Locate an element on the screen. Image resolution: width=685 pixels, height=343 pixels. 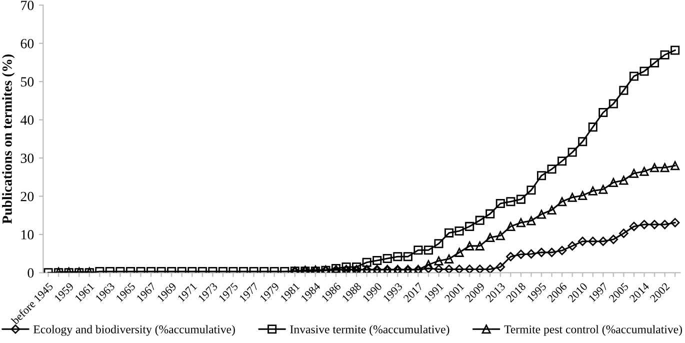
y-axis-title: Publications on termites (%) is located at coordinates (8, 139).